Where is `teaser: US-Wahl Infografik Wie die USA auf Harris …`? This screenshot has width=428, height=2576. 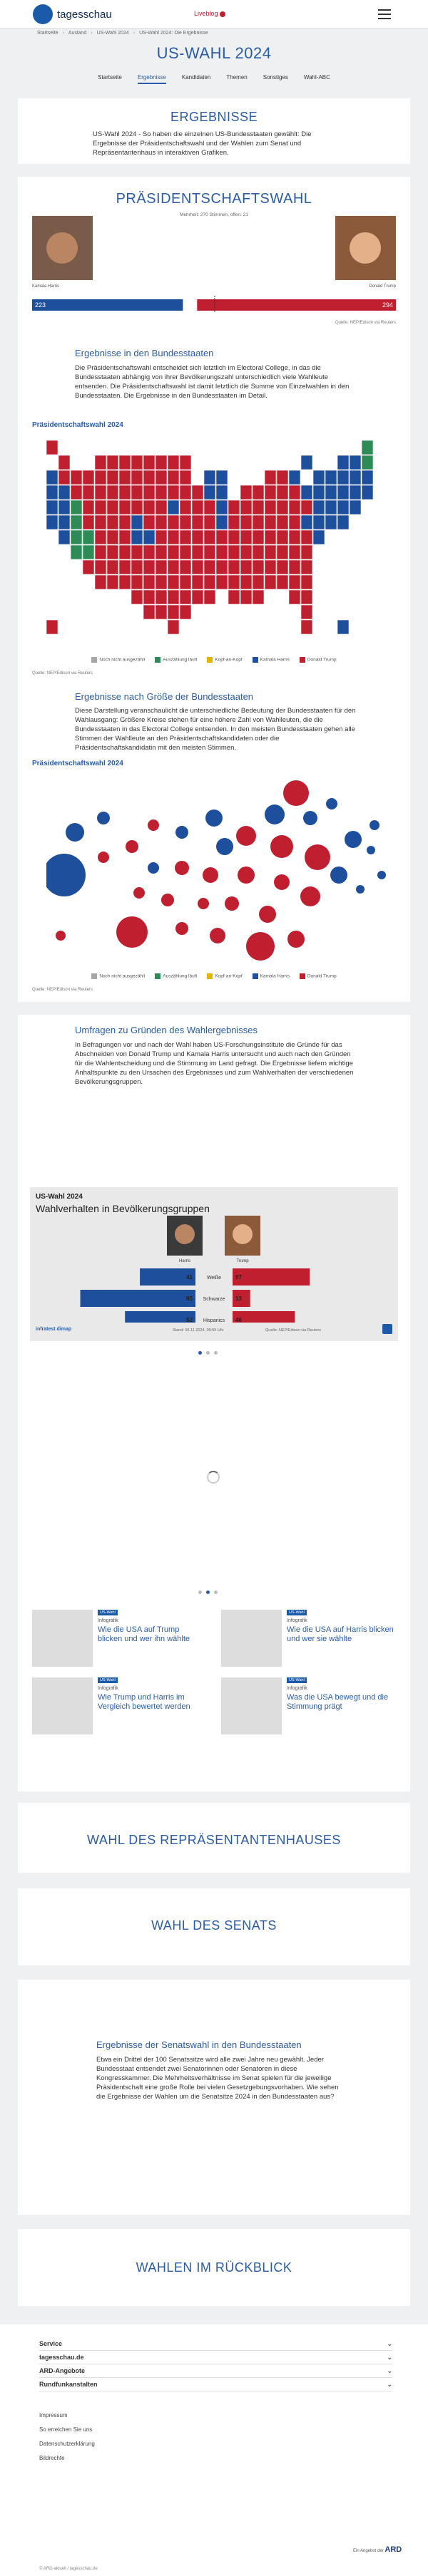 teaser: US-Wahl Infografik Wie die USA auf Harris … is located at coordinates (308, 1639).